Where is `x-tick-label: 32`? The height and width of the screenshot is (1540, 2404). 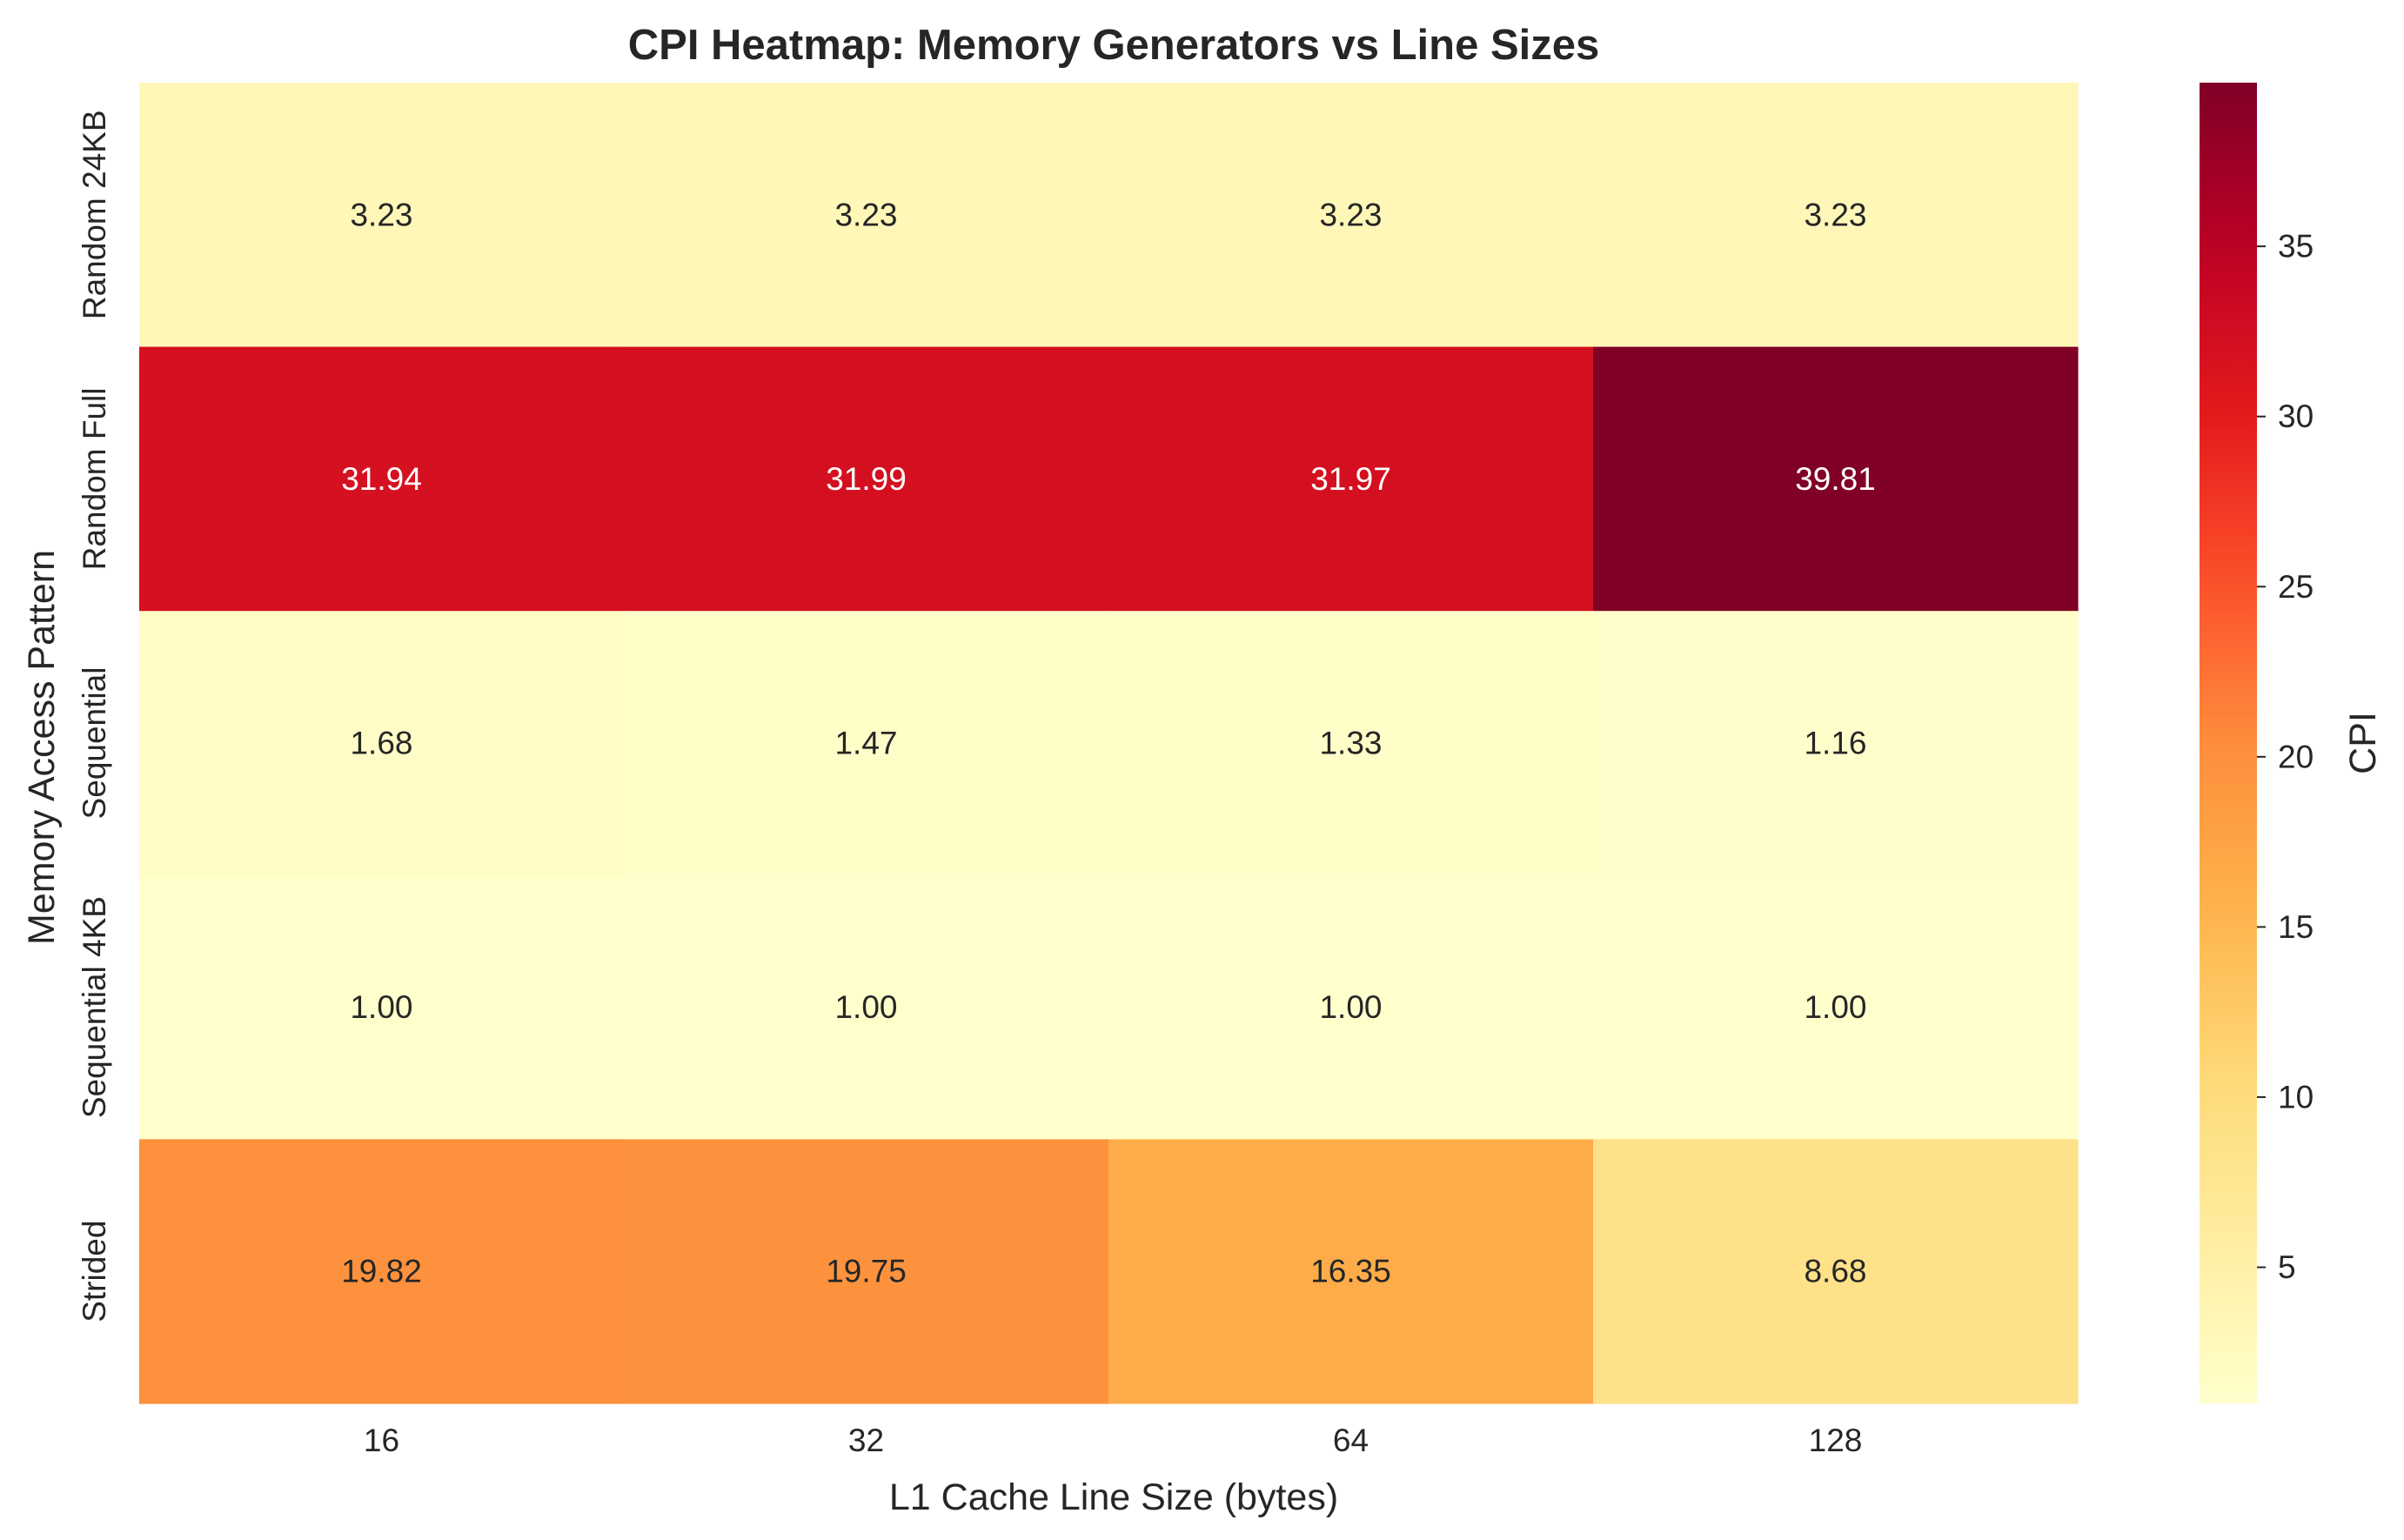
x-tick-label: 32 is located at coordinates (866, 1440).